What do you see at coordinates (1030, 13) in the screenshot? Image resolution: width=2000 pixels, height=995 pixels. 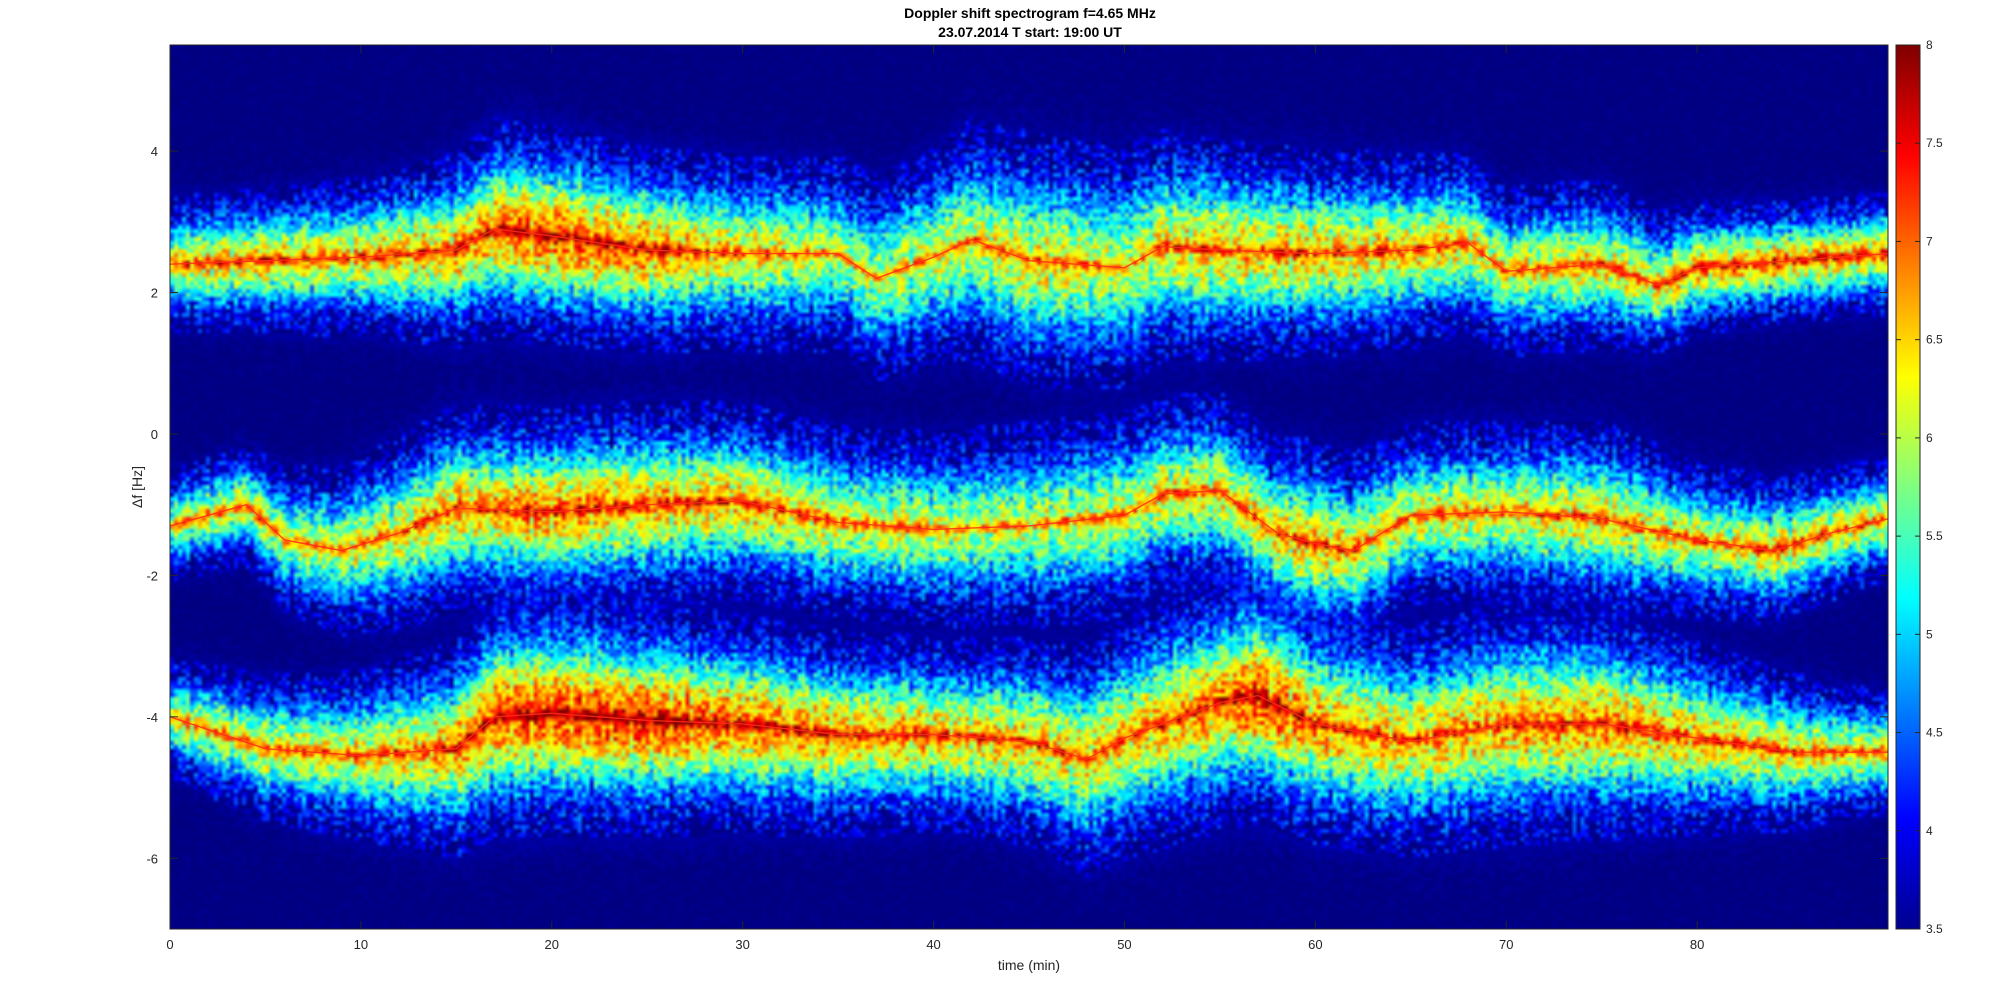 I see `chart-title: Doppler shift spectrogram f=4.65 MHz` at bounding box center [1030, 13].